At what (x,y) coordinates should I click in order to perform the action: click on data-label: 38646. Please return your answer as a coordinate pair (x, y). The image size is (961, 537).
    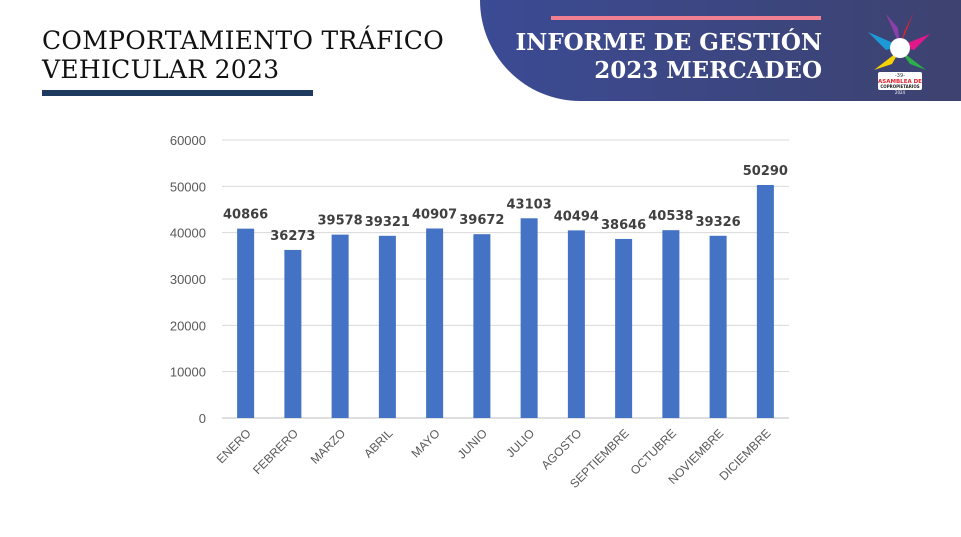
    Looking at the image, I should click on (623, 225).